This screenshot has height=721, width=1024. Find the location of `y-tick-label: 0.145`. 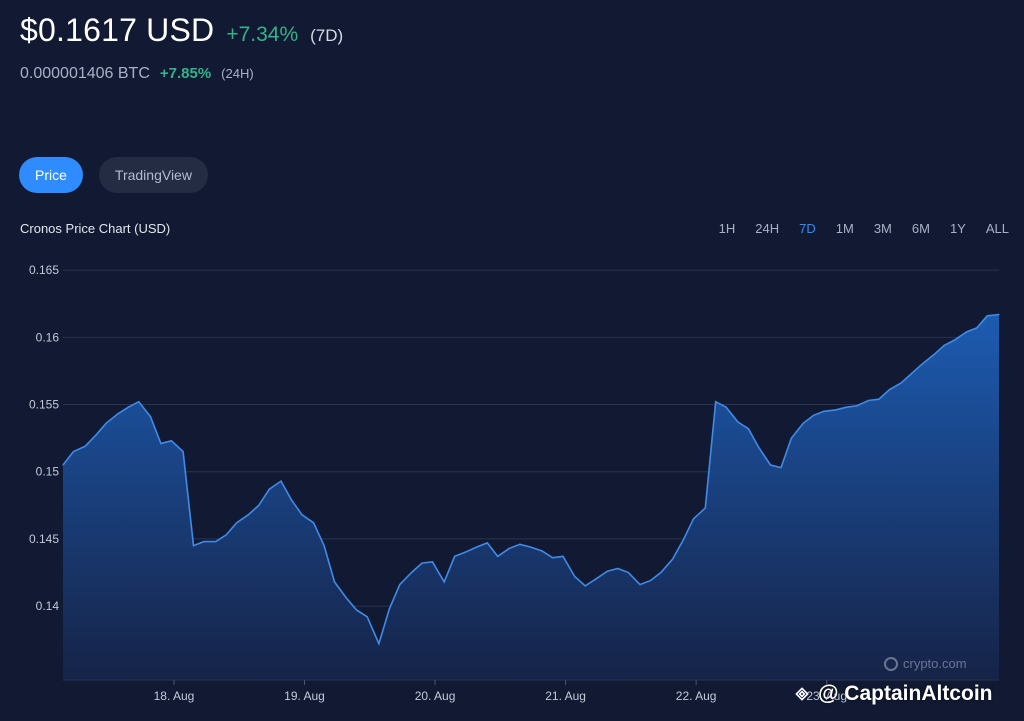

y-tick-label: 0.145 is located at coordinates (44, 539).